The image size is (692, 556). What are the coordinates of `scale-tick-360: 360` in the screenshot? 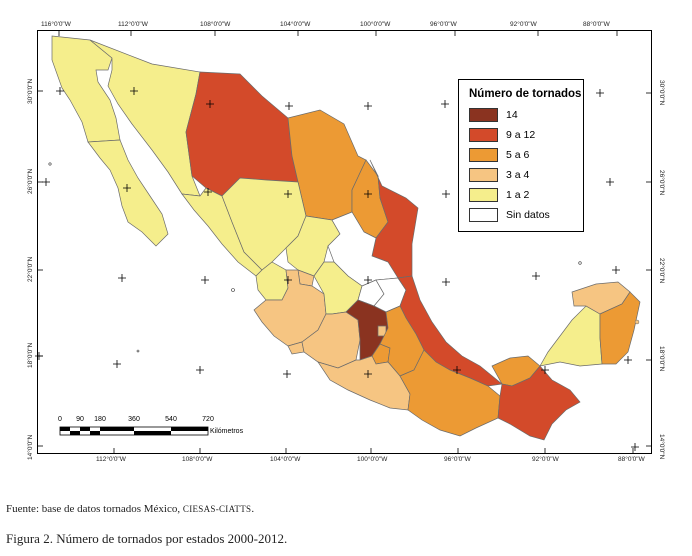 It's located at (134, 419).